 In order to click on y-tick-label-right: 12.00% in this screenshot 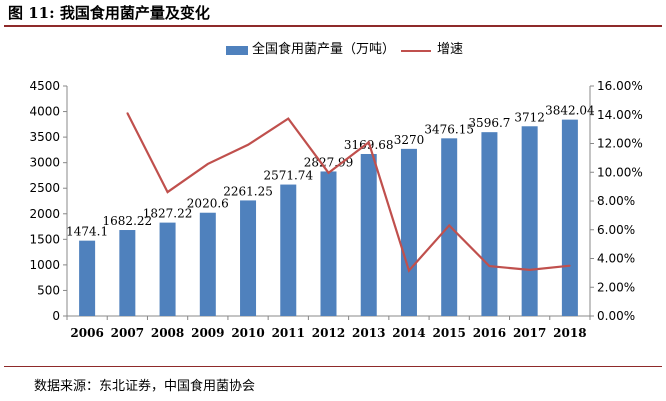, I will do `click(620, 144)`.